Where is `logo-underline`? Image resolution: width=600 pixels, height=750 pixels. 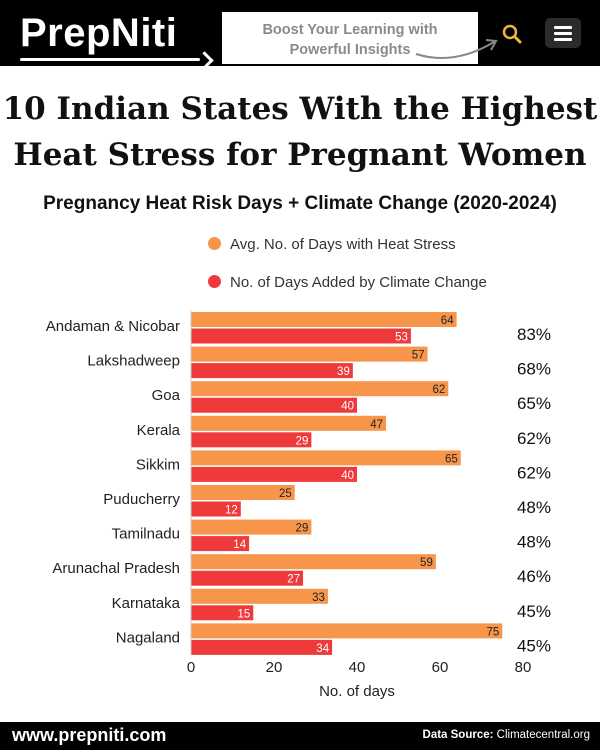 logo-underline is located at coordinates (110, 59).